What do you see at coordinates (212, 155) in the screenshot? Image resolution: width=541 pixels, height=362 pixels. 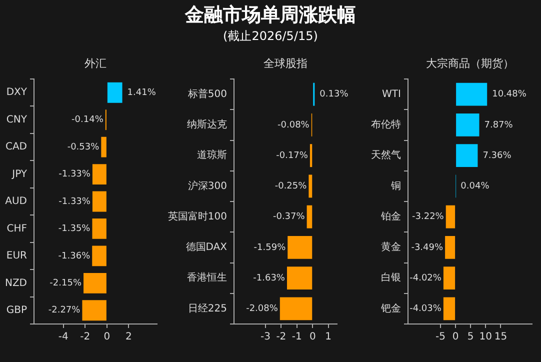 I see `y-tick-label: 道琼斯` at bounding box center [212, 155].